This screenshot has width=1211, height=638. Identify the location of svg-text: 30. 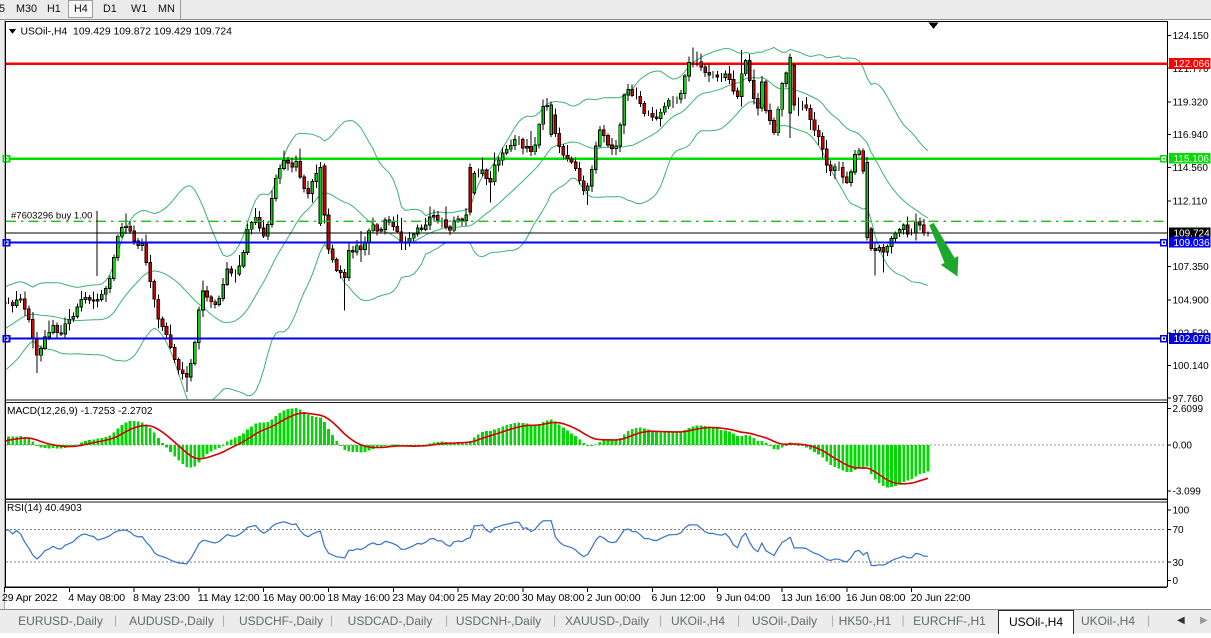
(1179, 563).